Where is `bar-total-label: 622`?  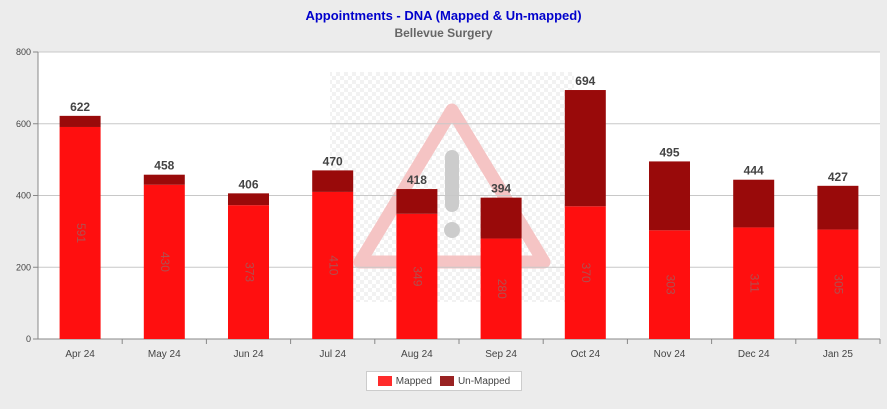
bar-total-label: 622 is located at coordinates (80, 107).